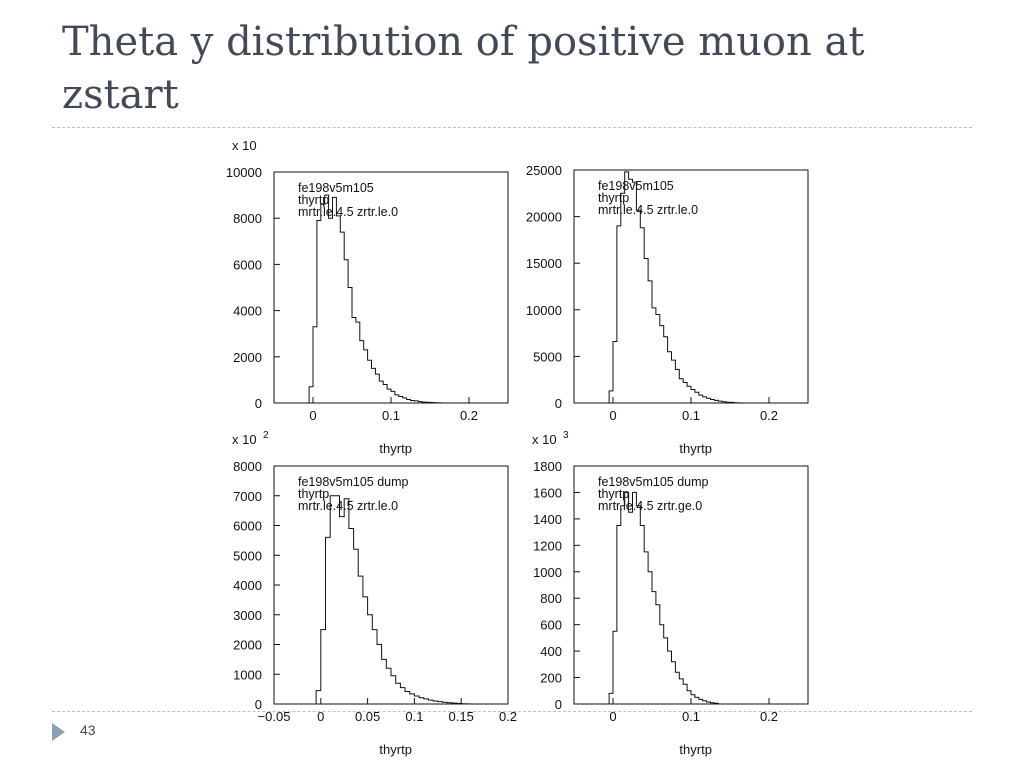 This screenshot has width=1024, height=768. Describe the element at coordinates (675, 287) in the screenshot. I see `plot-2-histogram` at that location.